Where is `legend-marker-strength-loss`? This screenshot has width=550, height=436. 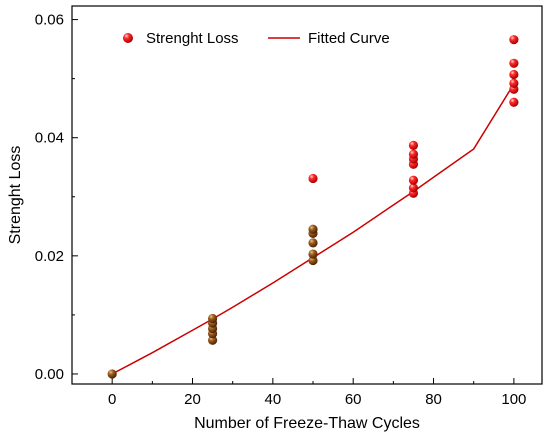
legend-marker-strength-loss is located at coordinates (128, 38).